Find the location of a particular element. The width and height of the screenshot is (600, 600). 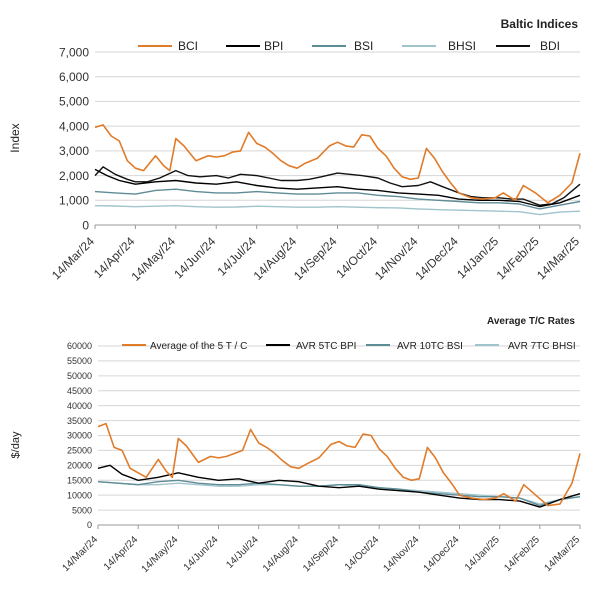

y-tick-label: 25000 is located at coordinates (79, 451).